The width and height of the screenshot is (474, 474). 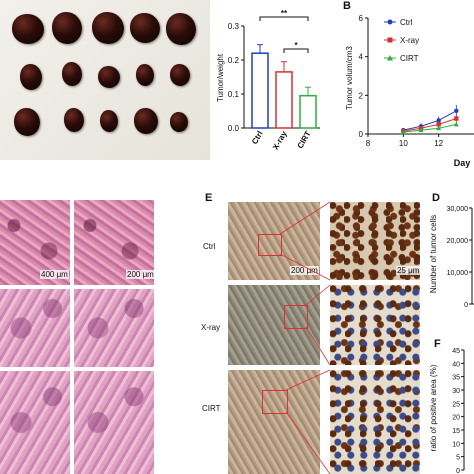 What do you see at coordinates (361, 95) in the screenshot?
I see `tumor-volume-ytick-label: 2` at bounding box center [361, 95].